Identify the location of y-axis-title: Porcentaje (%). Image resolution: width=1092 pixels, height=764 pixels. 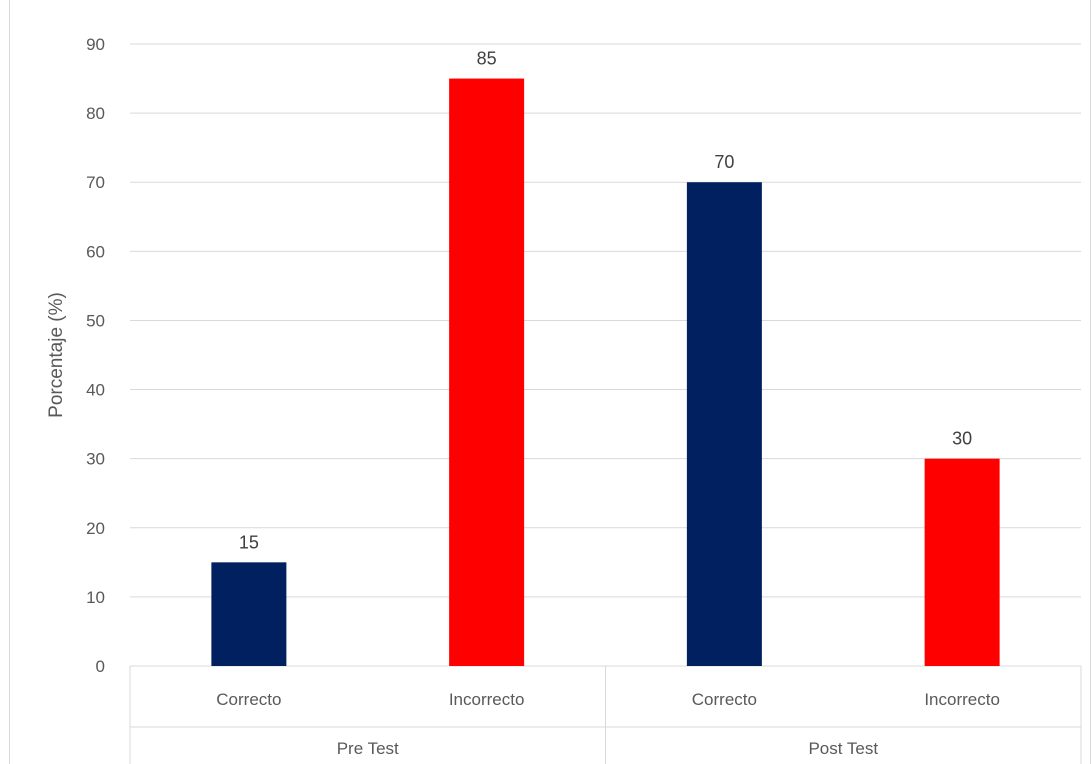
(56, 355).